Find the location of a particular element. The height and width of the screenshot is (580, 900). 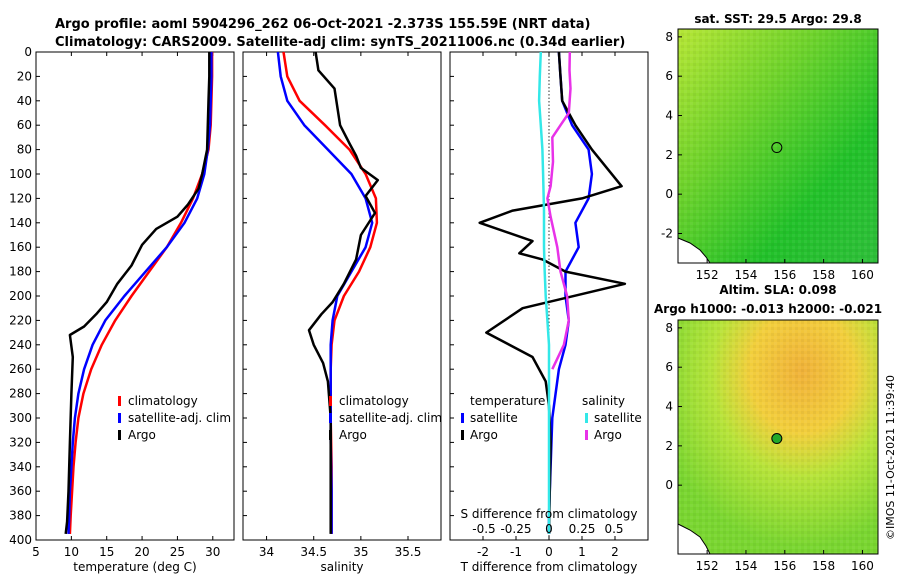

legend-title-salinity: salinity is located at coordinates (603, 401).